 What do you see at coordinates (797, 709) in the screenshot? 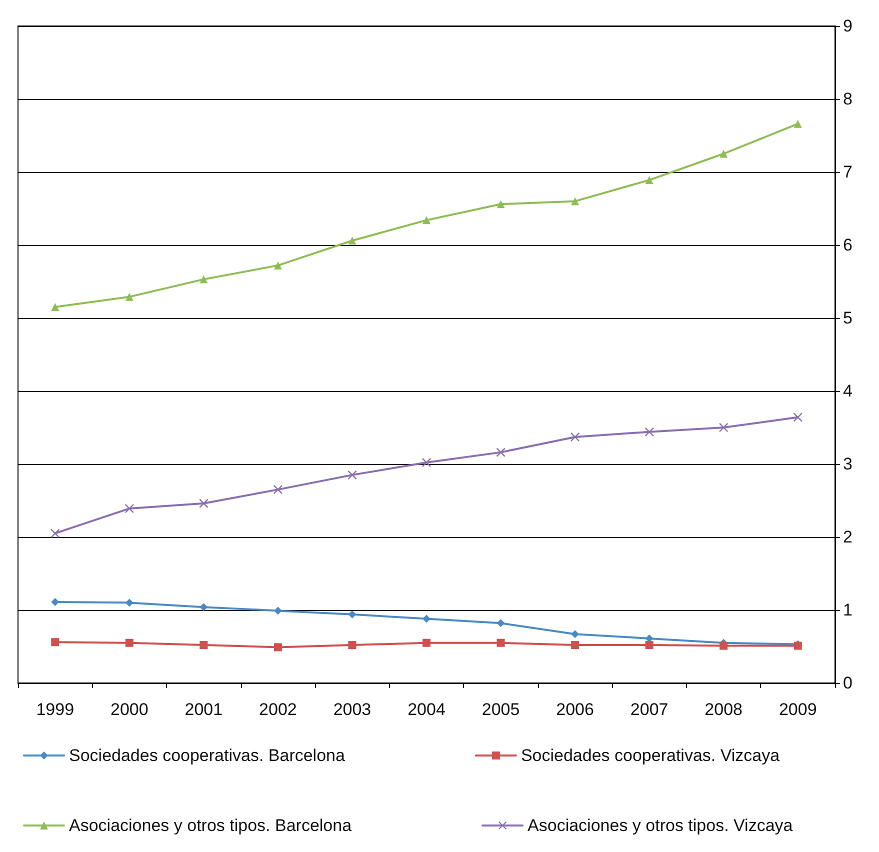
I see `x-tick-label: 2009` at bounding box center [797, 709].